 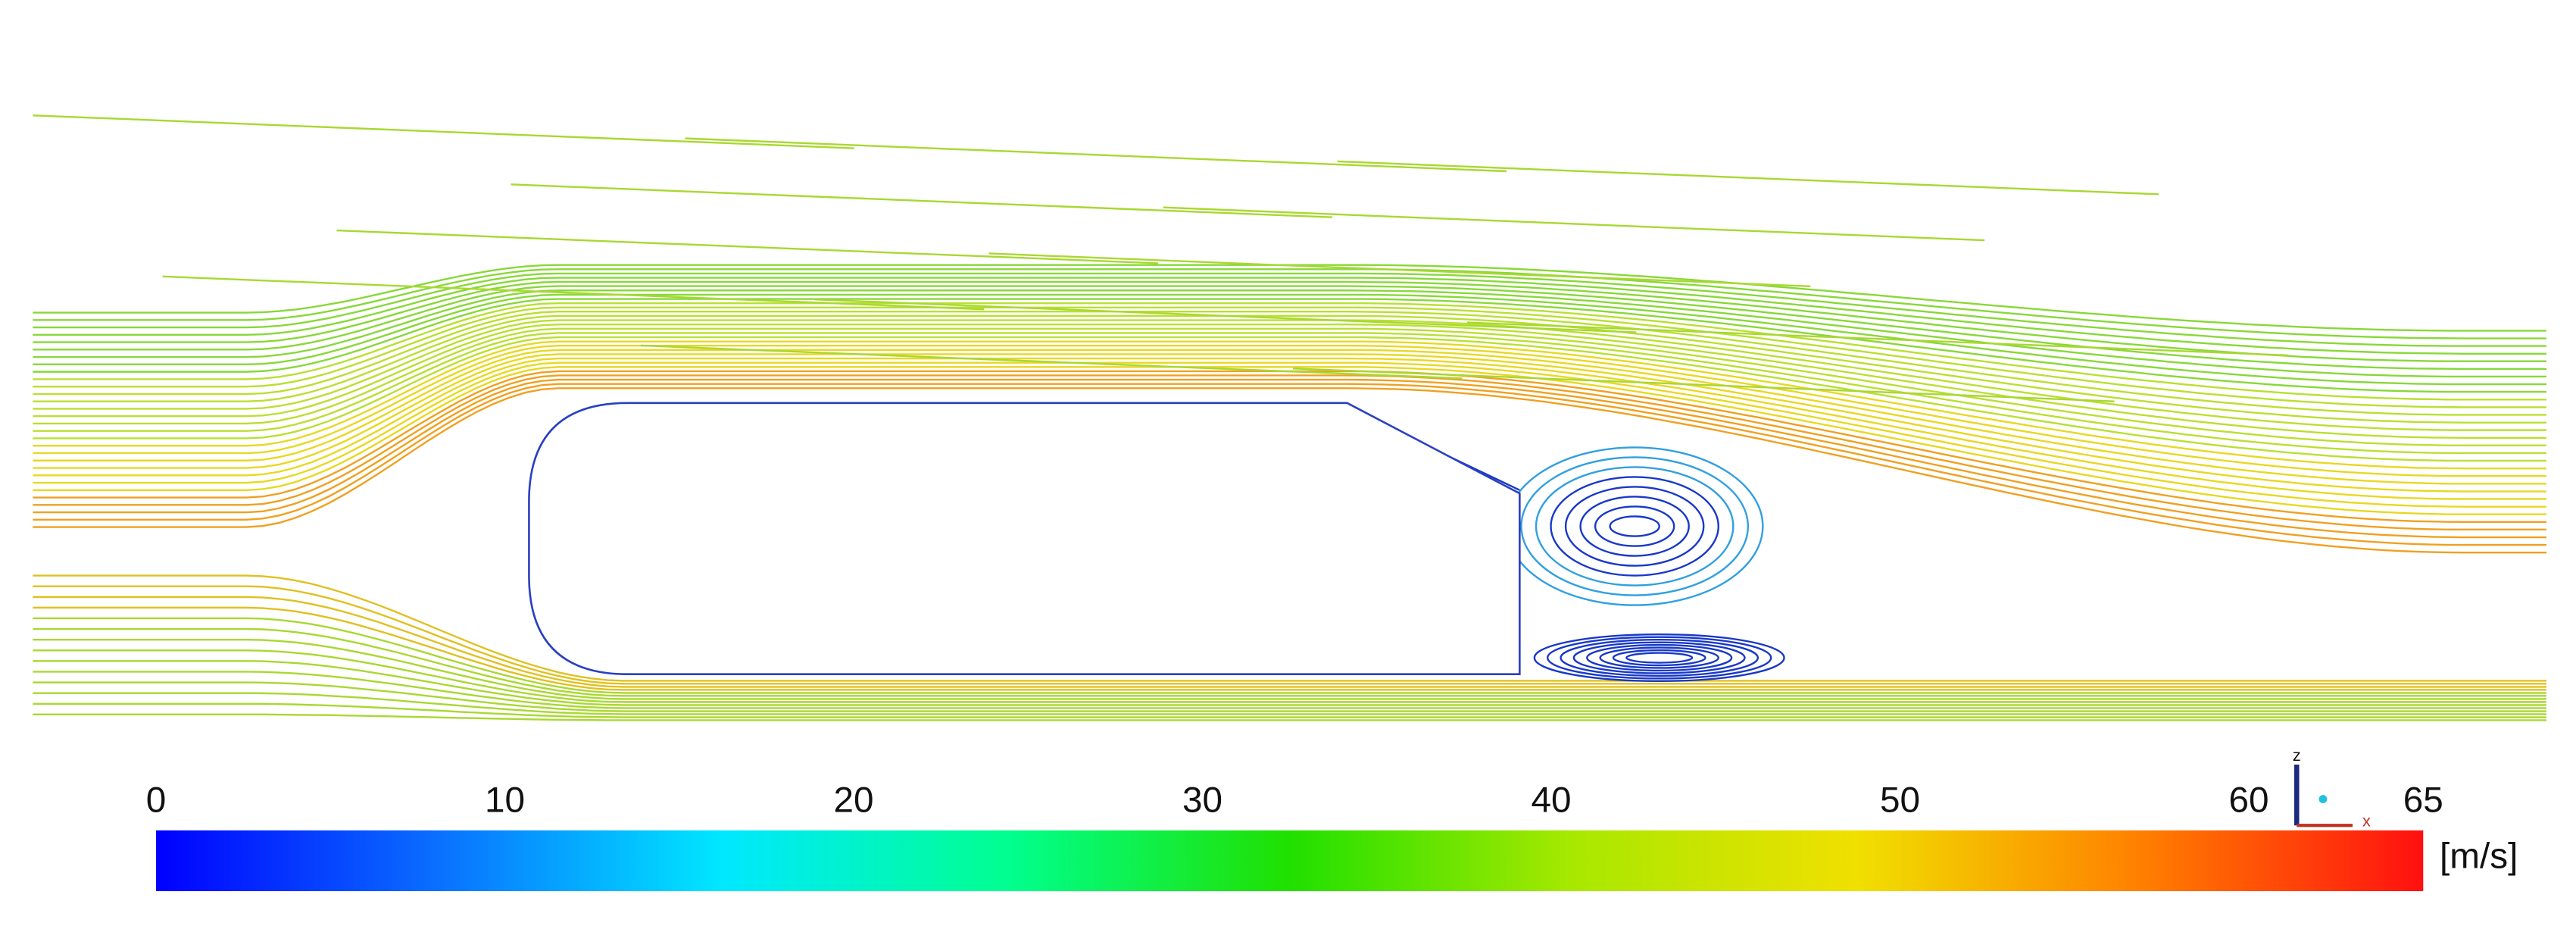 What do you see at coordinates (2332, 789) in the screenshot?
I see `axis-triad: z x` at bounding box center [2332, 789].